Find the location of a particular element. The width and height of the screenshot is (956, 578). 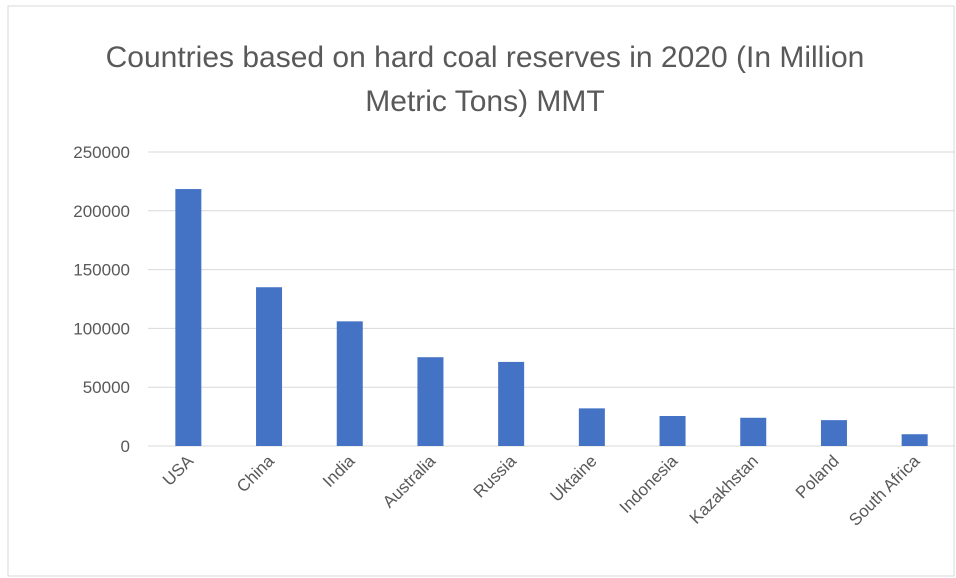

y-tick-label: 100000 is located at coordinates (101, 328).